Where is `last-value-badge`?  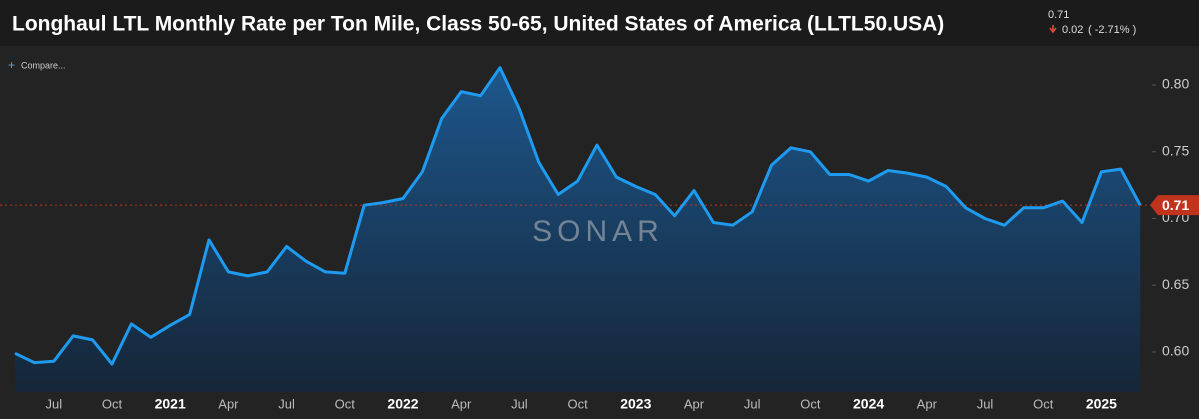 last-value-badge is located at coordinates (1174, 205).